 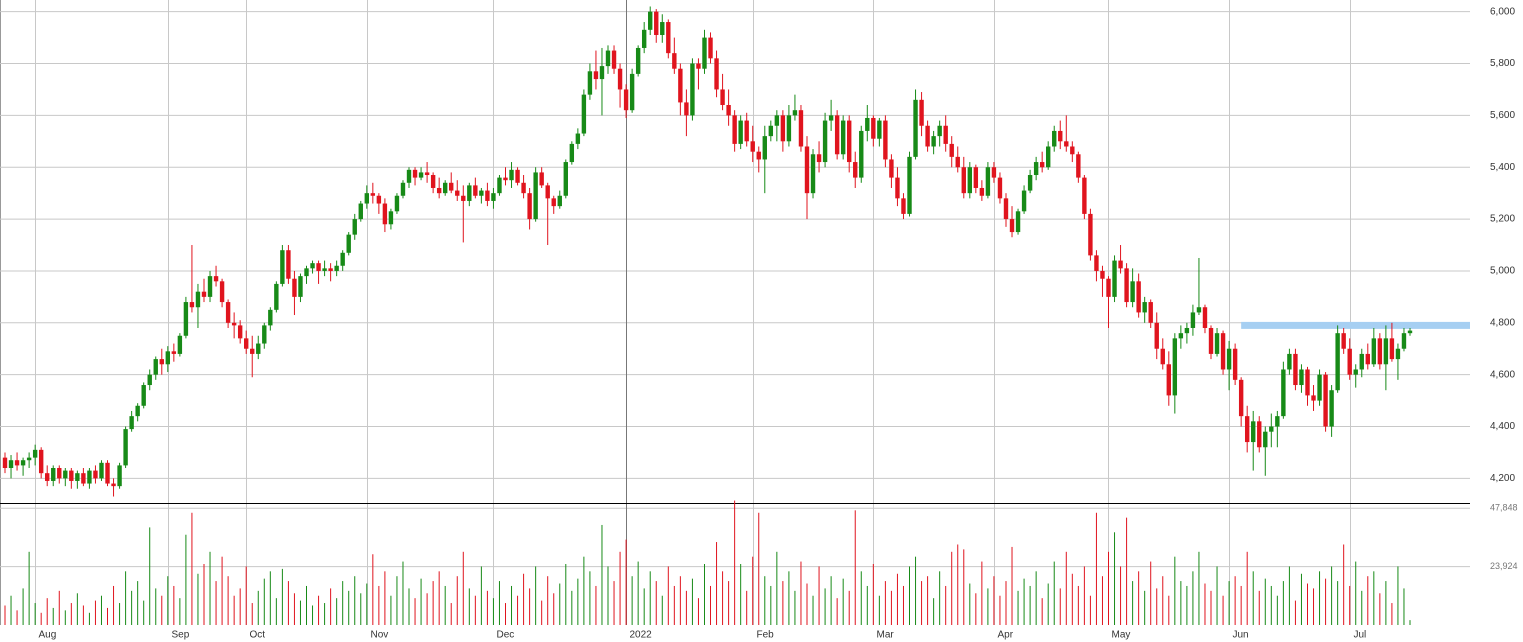 I want to click on y-tick-label: 4,800, so click(x=1502, y=322).